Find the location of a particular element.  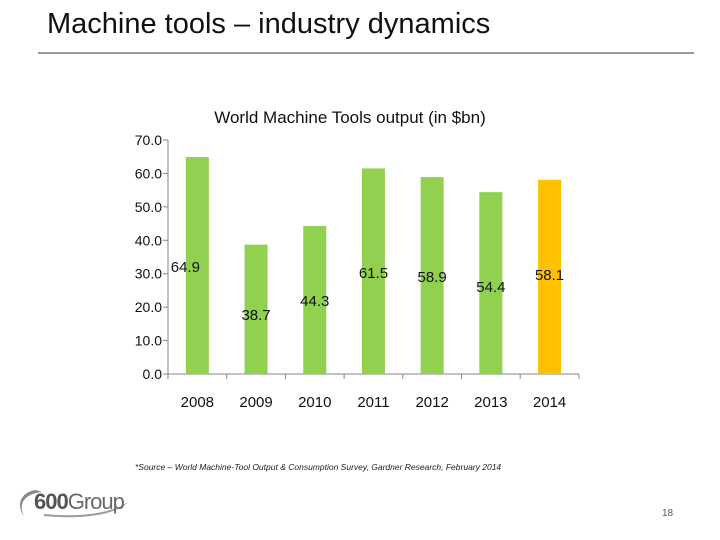

category-label-2012: 2012 is located at coordinates (431, 402).